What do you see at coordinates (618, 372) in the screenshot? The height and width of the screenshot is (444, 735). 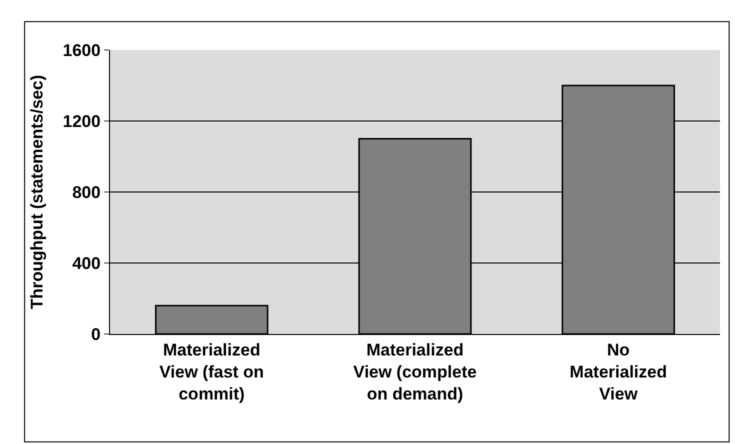 I see `x-tick-label: No Materialized View` at bounding box center [618, 372].